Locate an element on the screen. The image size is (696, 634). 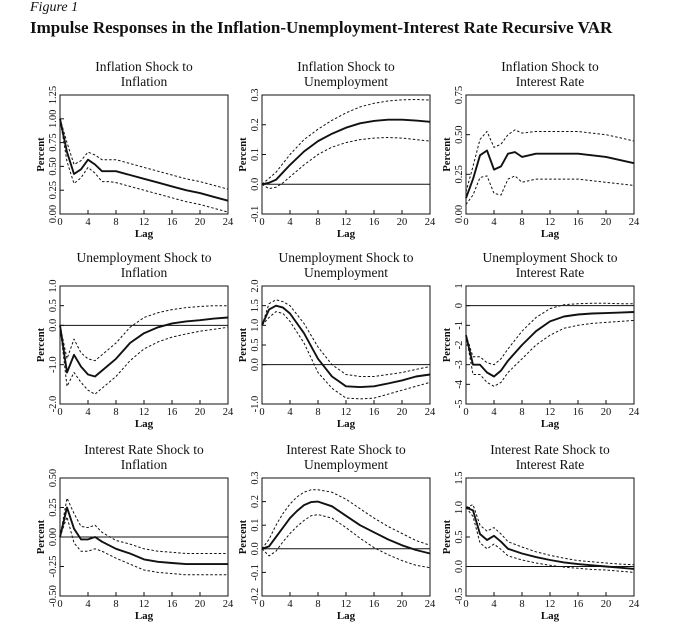
y-tick-label: 1.0 is located at coordinates (255, 325).